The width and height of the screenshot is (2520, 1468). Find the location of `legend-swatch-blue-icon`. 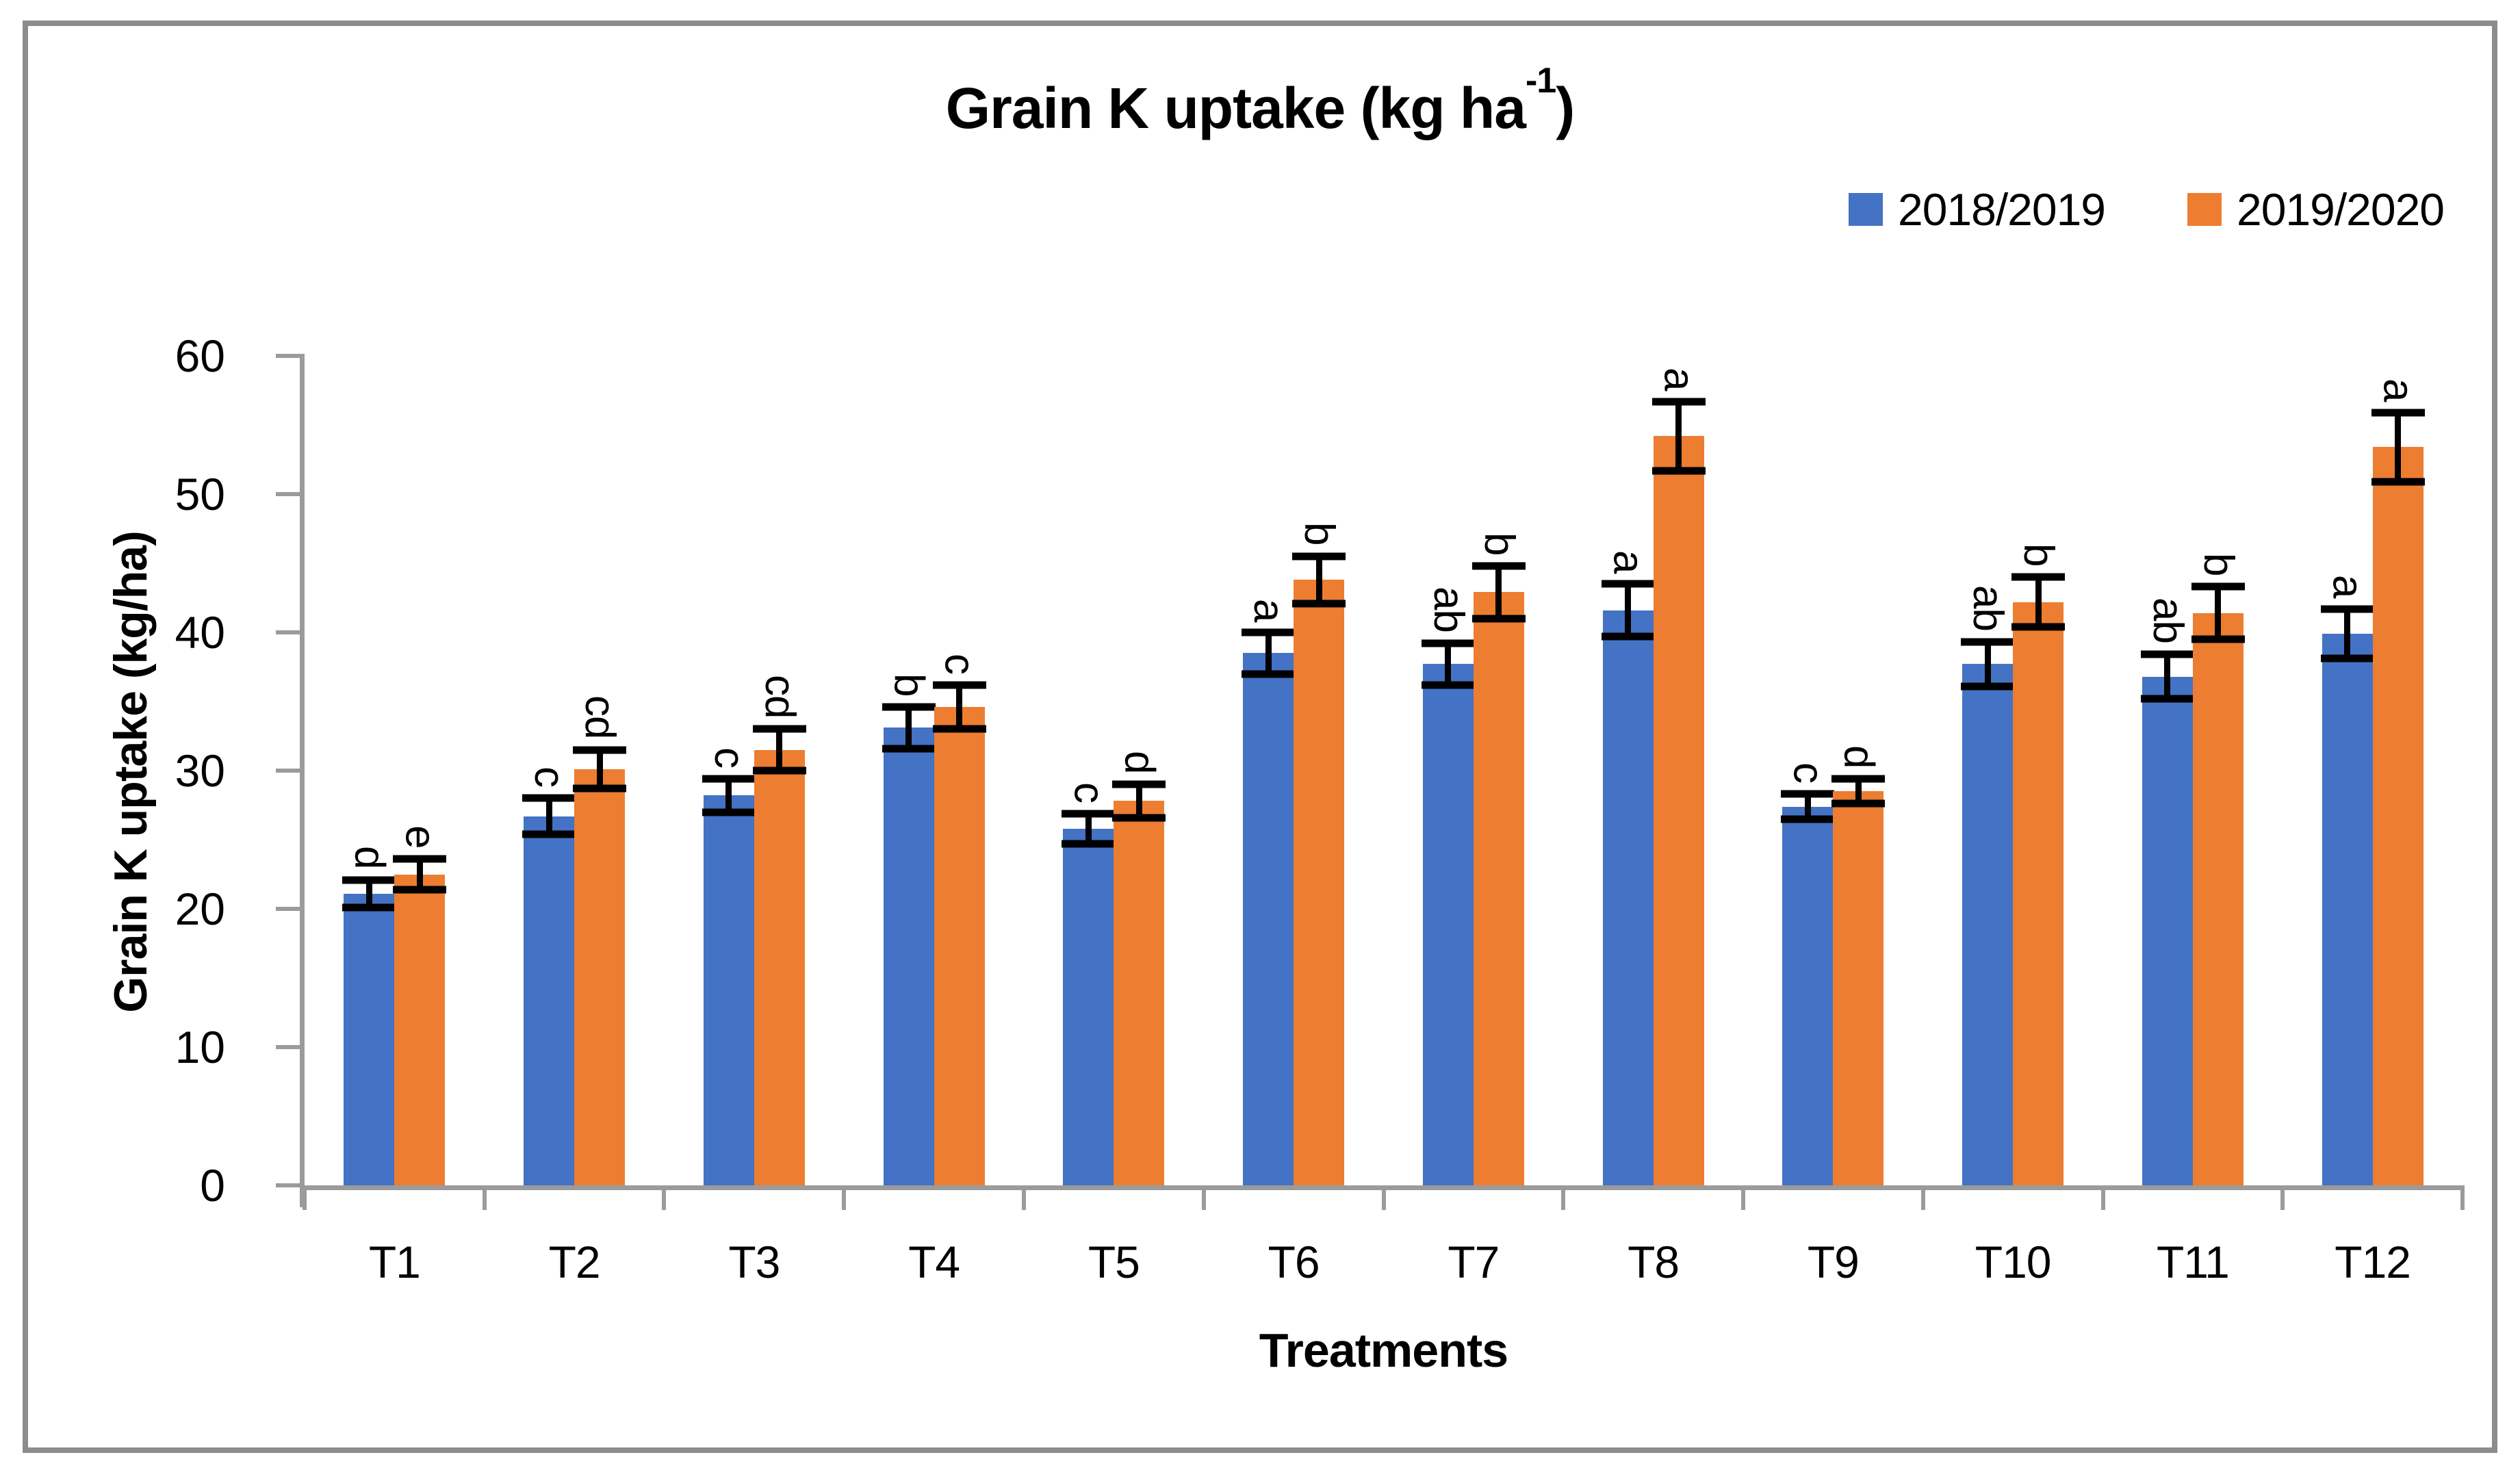

legend-swatch-blue-icon is located at coordinates (1866, 209).